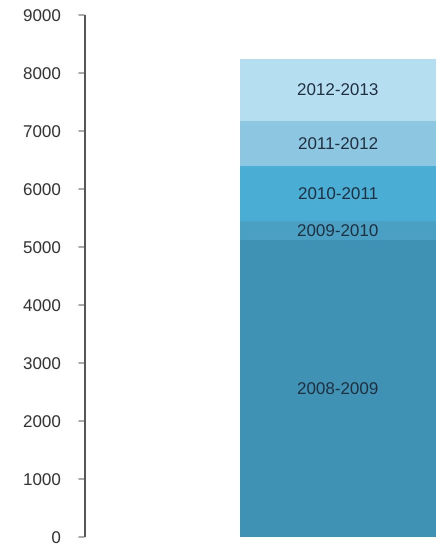  I want to click on y-tick-label: 8000, so click(42, 73).